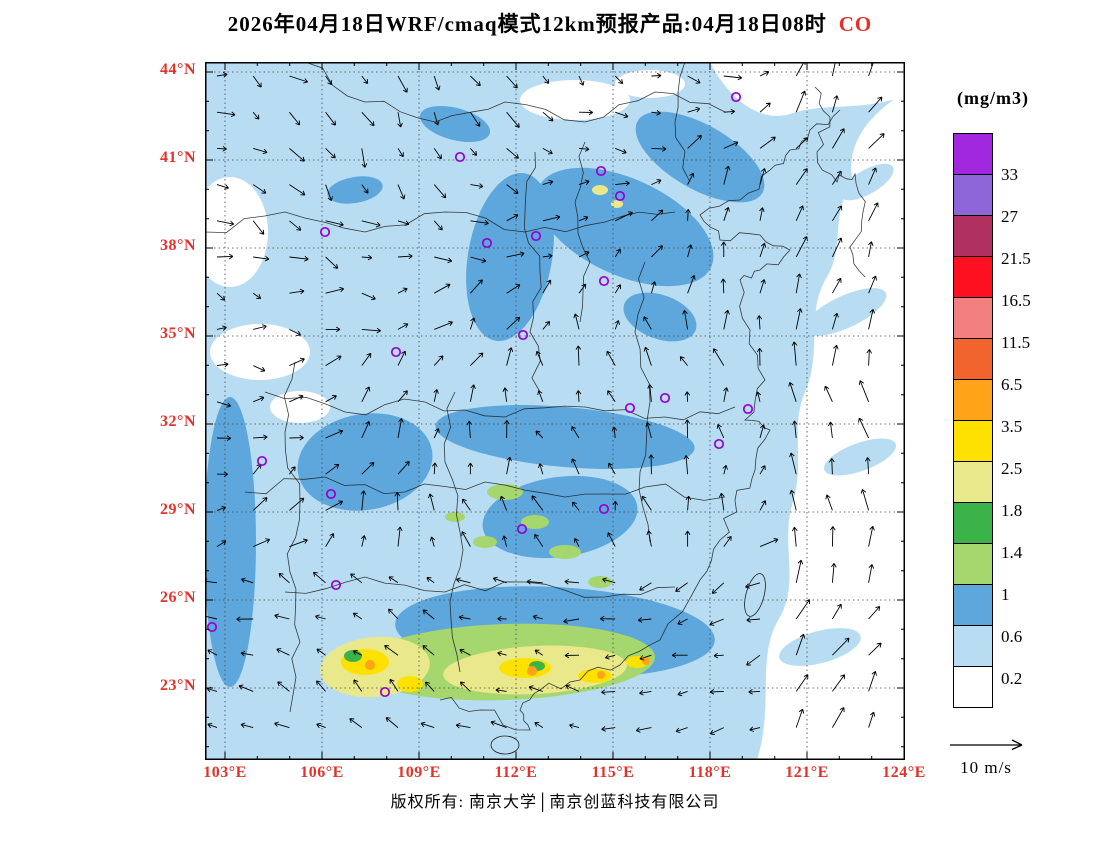 The width and height of the screenshot is (1100, 850). I want to click on lon-tick-label: 106°E, so click(322, 772).